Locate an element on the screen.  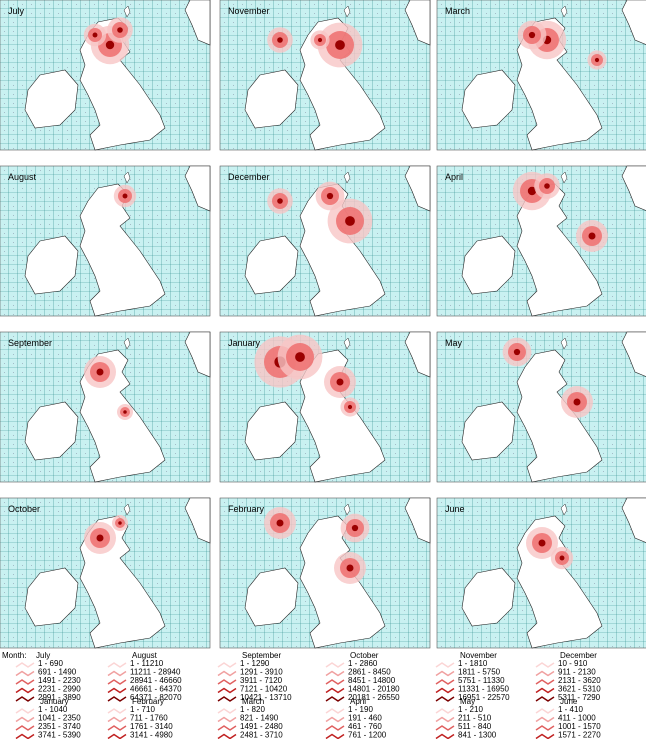
legend-range: 1 - 1290 is located at coordinates (255, 663).